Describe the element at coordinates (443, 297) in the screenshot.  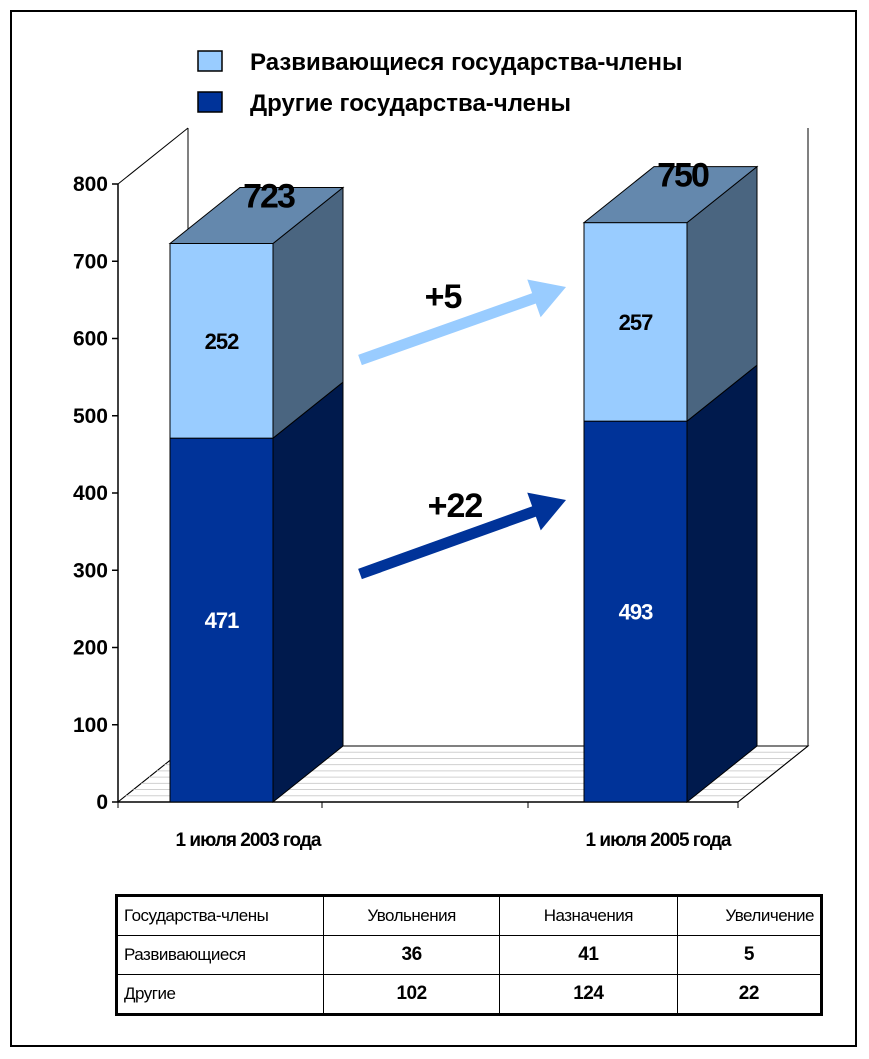
I see `change-label: +5` at that location.